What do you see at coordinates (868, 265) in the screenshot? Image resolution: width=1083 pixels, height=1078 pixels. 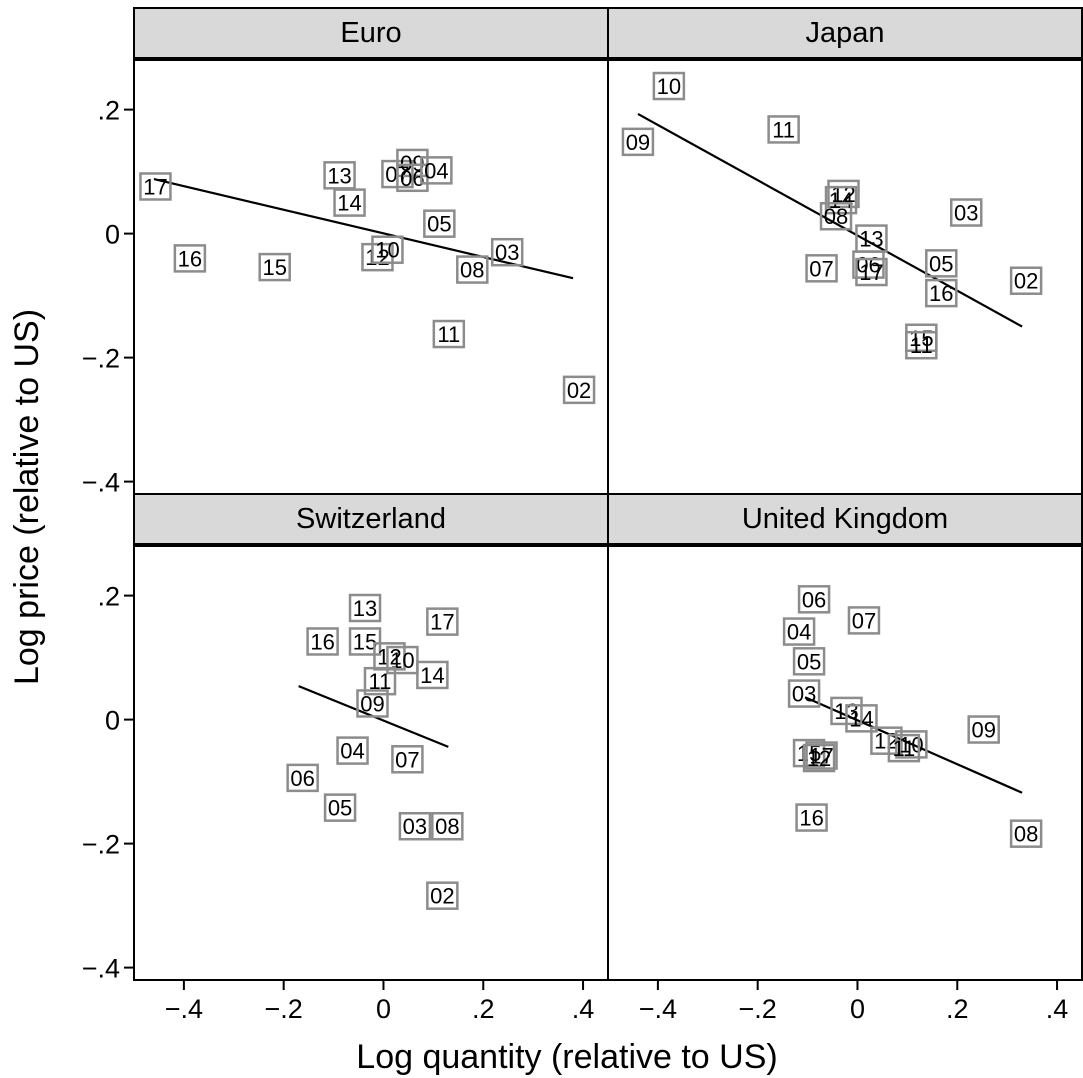 I see `point-label: 06` at bounding box center [868, 265].